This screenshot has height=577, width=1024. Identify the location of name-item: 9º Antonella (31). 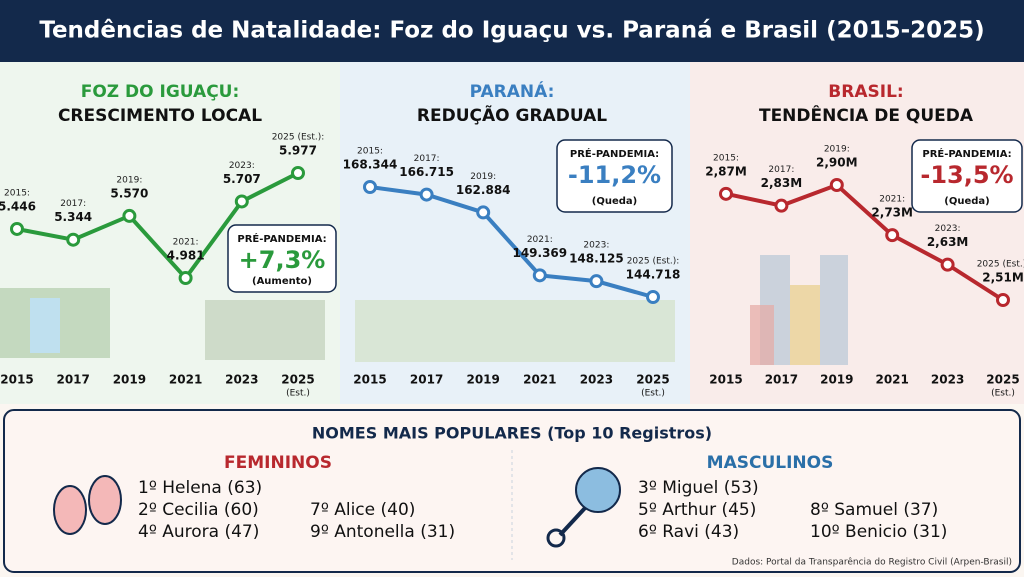
(382, 532).